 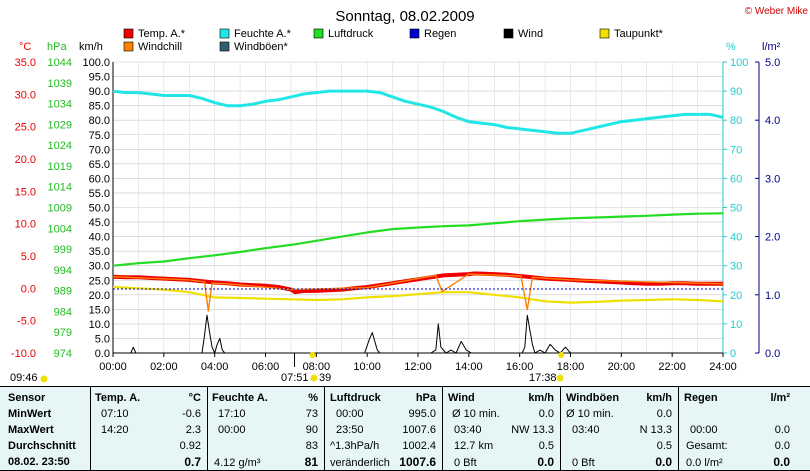 What do you see at coordinates (42, 446) in the screenshot?
I see `row-avg-label: Durchschnitt` at bounding box center [42, 446].